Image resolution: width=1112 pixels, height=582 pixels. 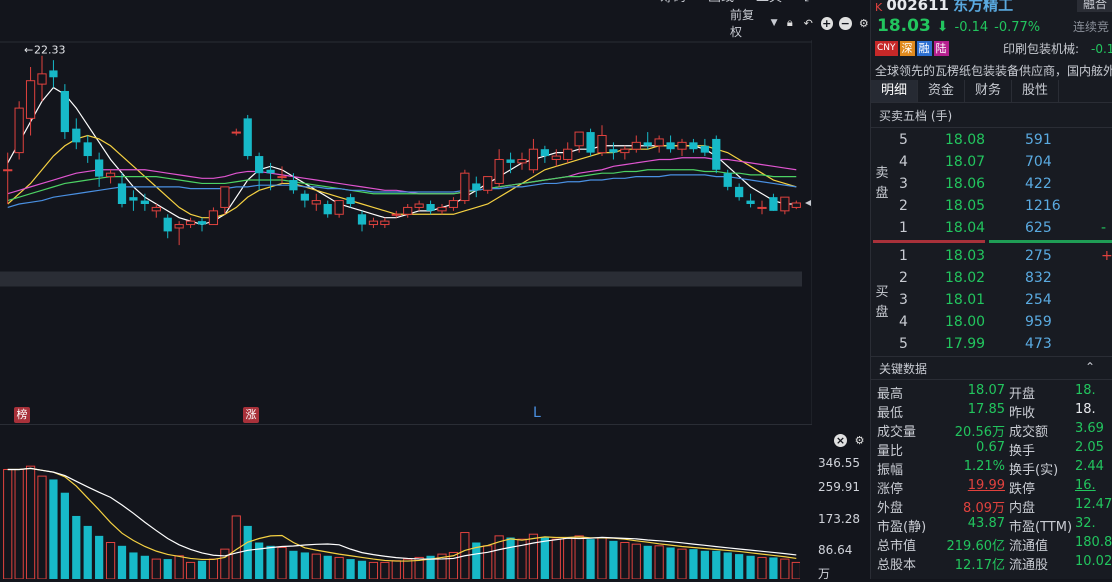 I want to click on buy-level-row: 5 17.99 473, so click(x=1005, y=345).